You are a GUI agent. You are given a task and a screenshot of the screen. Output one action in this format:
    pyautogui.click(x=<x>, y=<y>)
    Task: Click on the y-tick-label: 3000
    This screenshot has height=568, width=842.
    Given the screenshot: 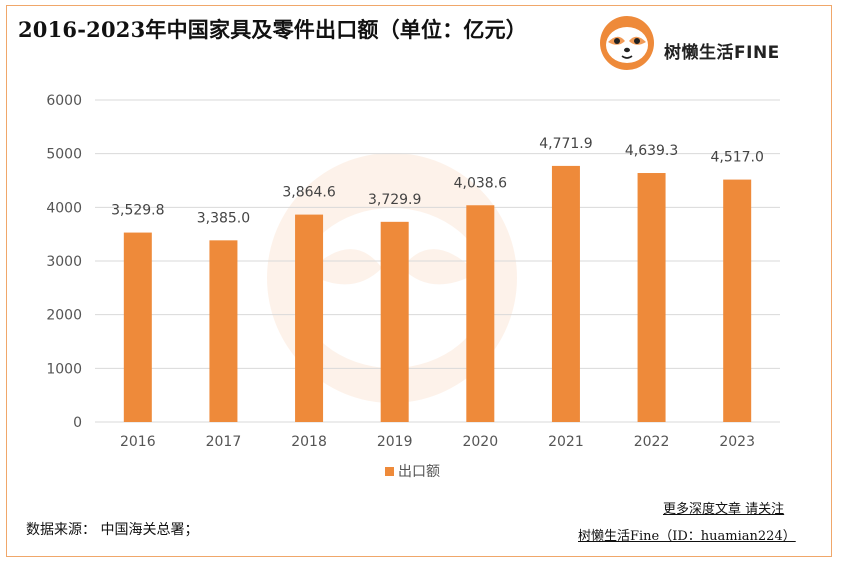 What is the action you would take?
    pyautogui.click(x=64, y=262)
    